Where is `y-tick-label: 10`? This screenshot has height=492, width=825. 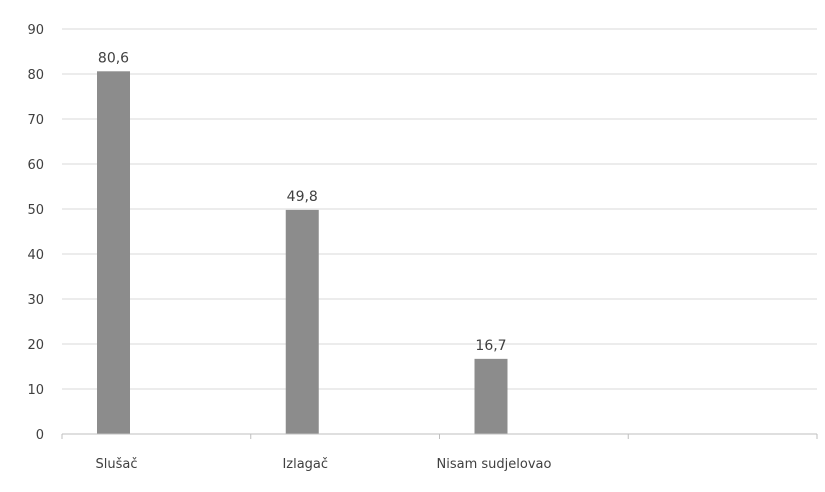 y-tick-label: 10 is located at coordinates (35, 390).